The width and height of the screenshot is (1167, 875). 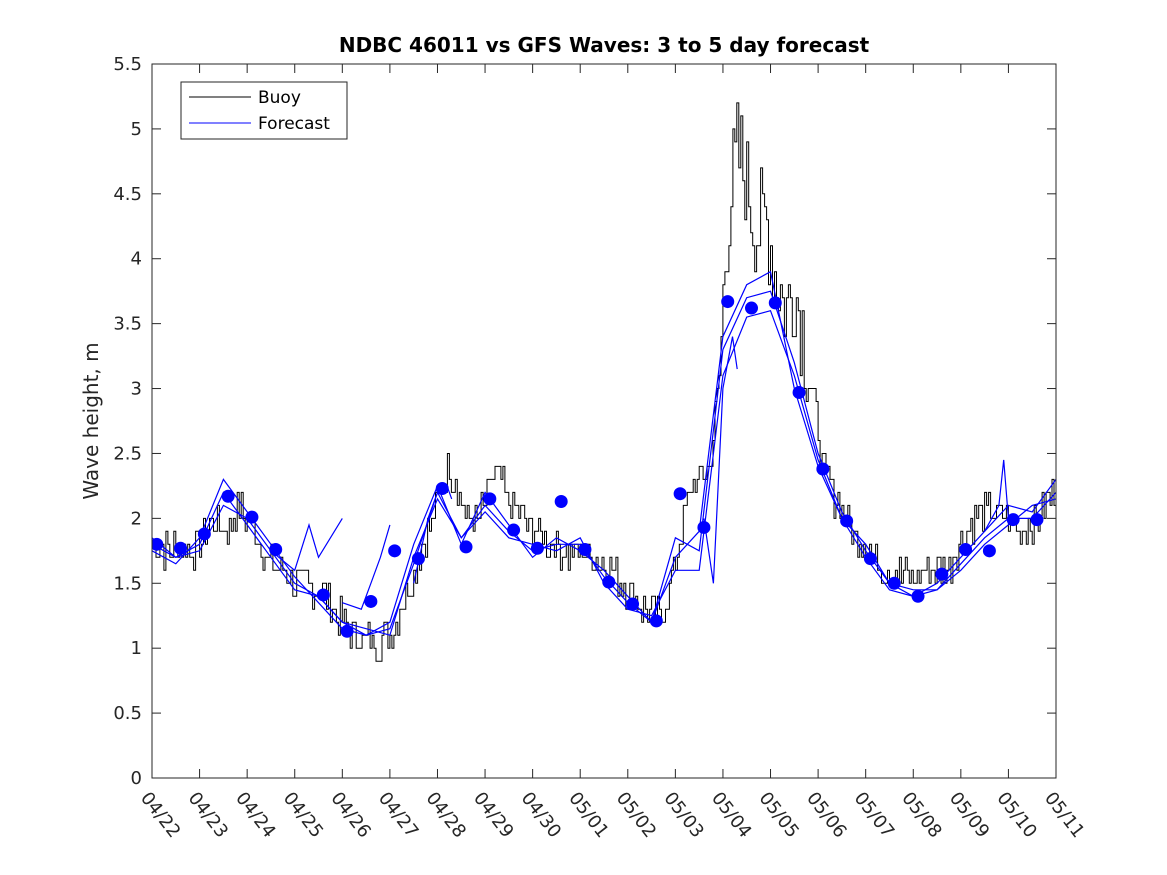 I want to click on y-tick-label: 5.5, so click(x=127, y=64).